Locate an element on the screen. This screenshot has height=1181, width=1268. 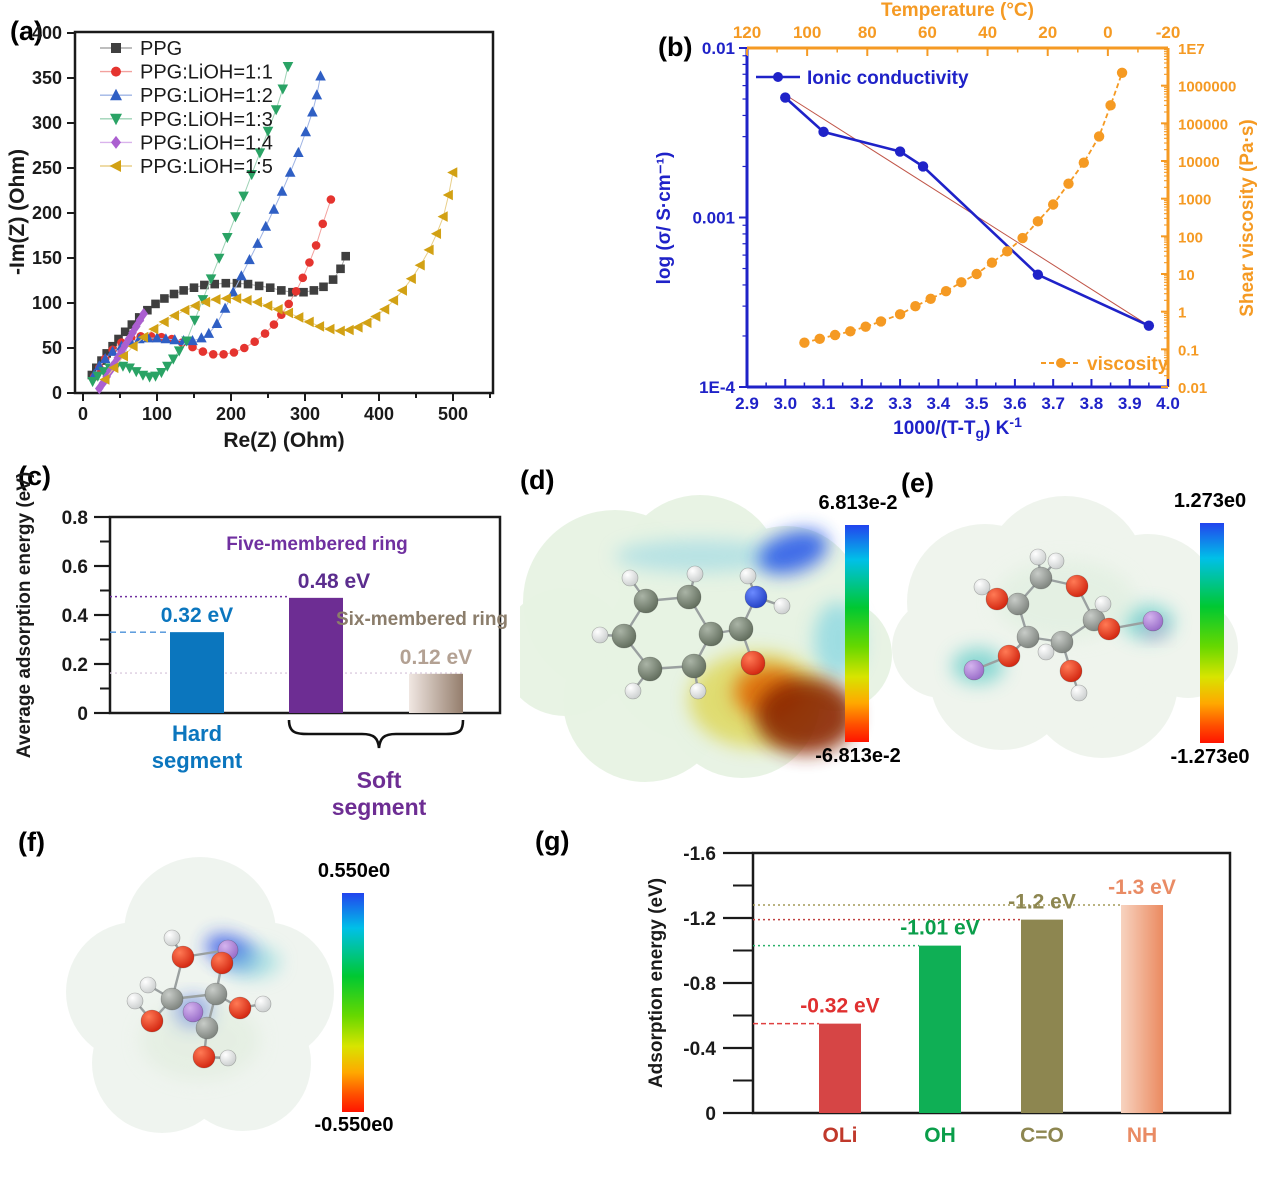
chart-text: 0.1 is located at coordinates (1188, 350).